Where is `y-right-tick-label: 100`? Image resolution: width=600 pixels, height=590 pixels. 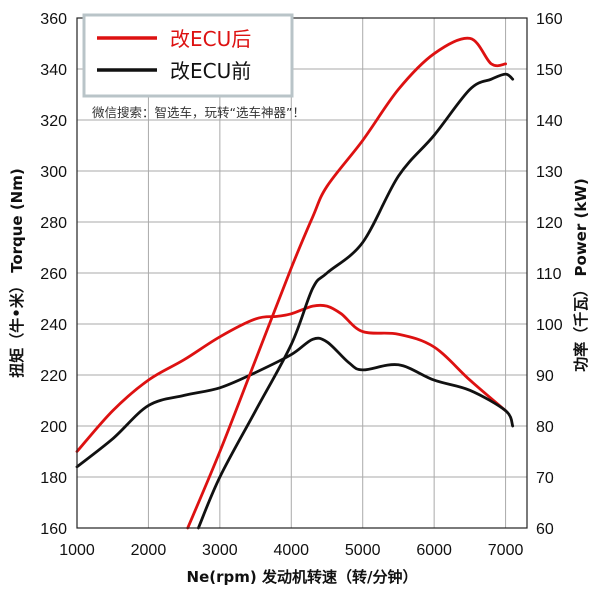
y-right-tick-label: 100 is located at coordinates (549, 325).